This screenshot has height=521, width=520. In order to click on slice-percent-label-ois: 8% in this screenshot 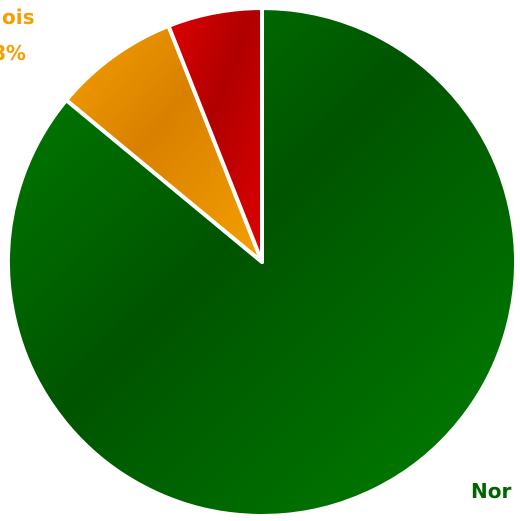, I will do `click(13, 53)`.